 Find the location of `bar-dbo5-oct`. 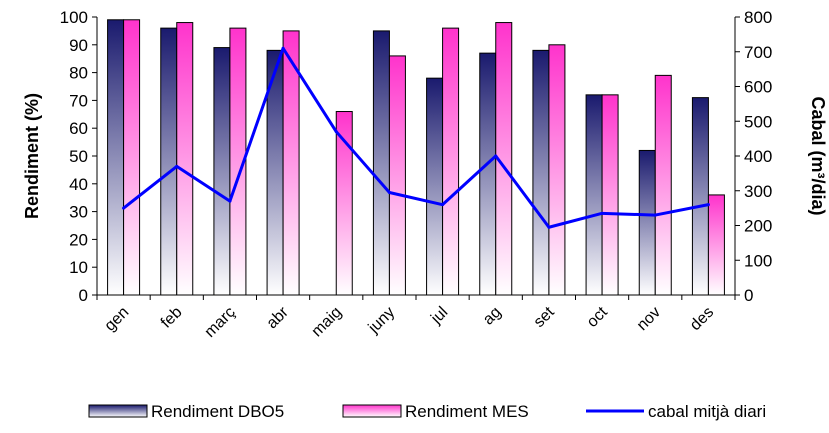

bar-dbo5-oct is located at coordinates (594, 195).